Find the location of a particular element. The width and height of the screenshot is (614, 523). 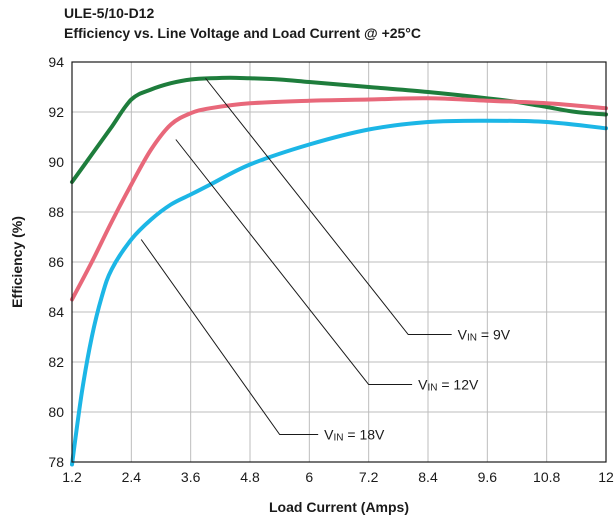

y-tick-label: 82 is located at coordinates (56, 362).